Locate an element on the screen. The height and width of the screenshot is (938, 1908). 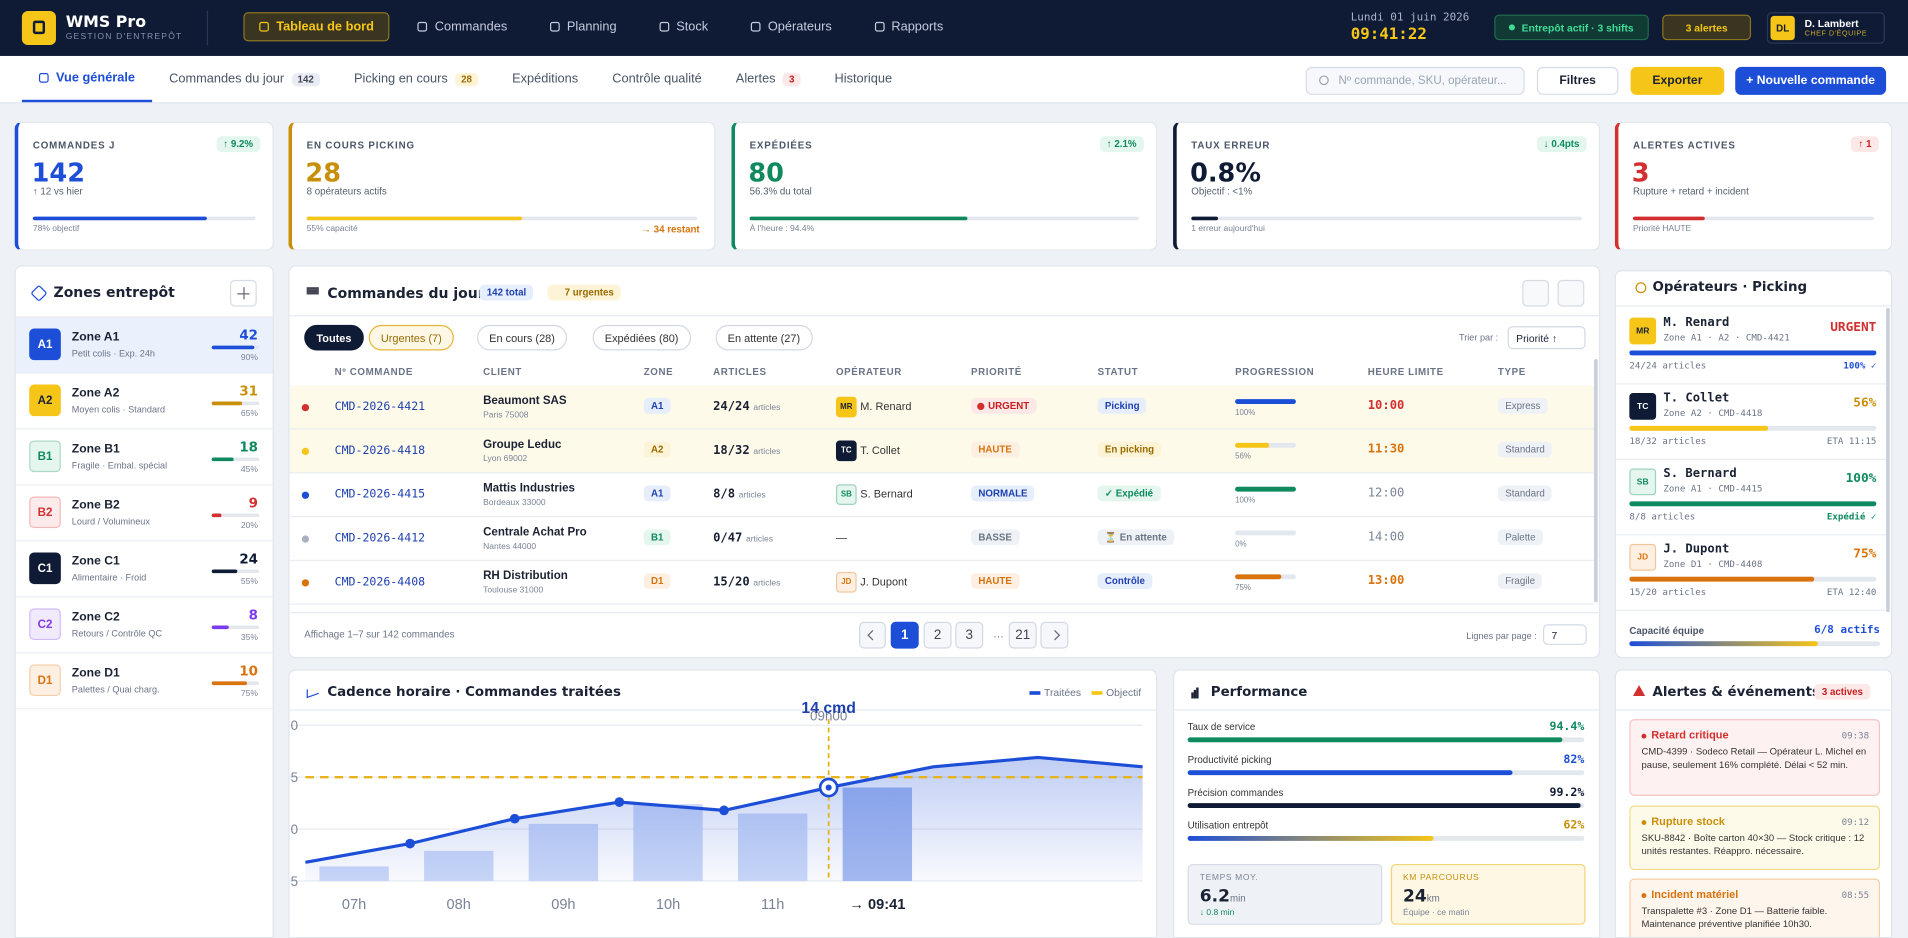
zone-desc: Moyen colis · Standard is located at coordinates (118, 409).